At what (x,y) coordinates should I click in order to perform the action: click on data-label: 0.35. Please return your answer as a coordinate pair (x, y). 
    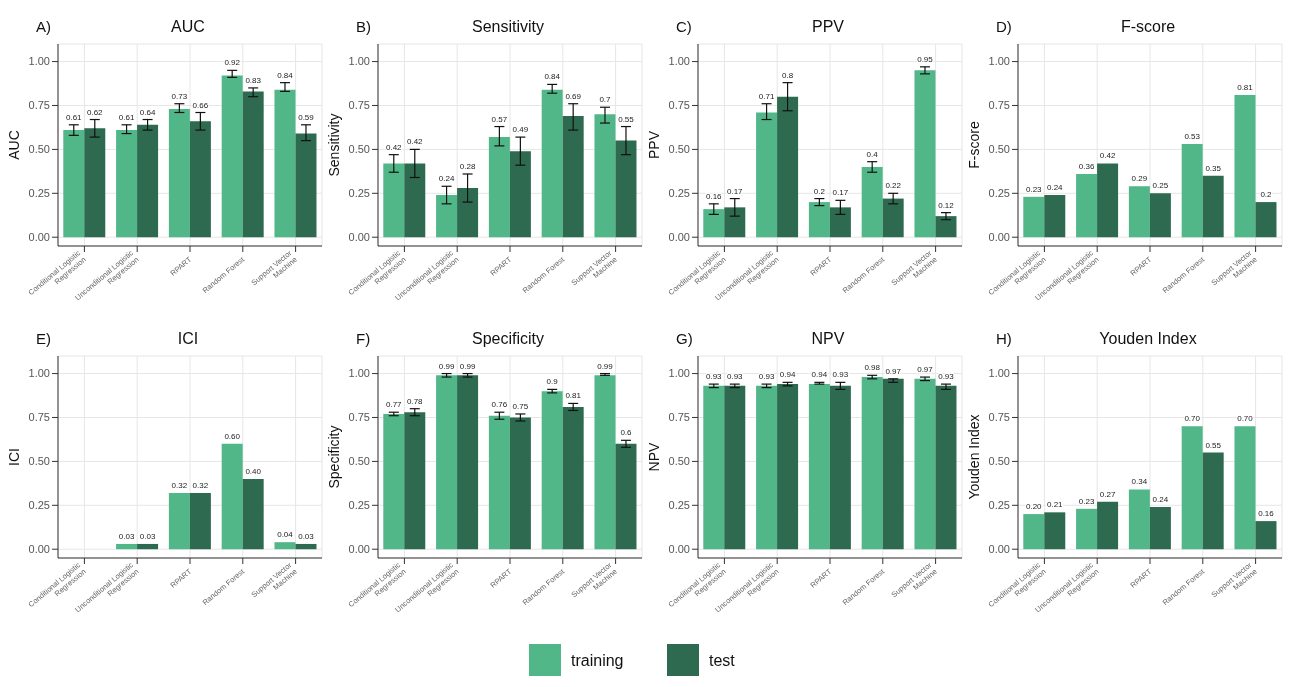
    Looking at the image, I should click on (1213, 168).